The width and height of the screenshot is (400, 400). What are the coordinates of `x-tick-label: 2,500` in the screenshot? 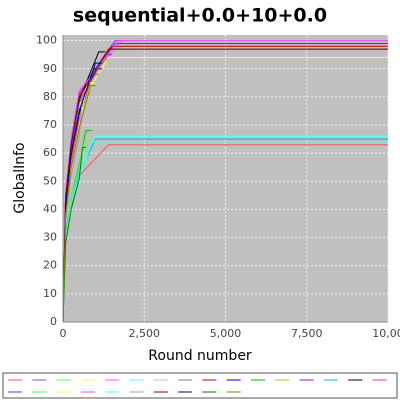 It's located at (145, 333).